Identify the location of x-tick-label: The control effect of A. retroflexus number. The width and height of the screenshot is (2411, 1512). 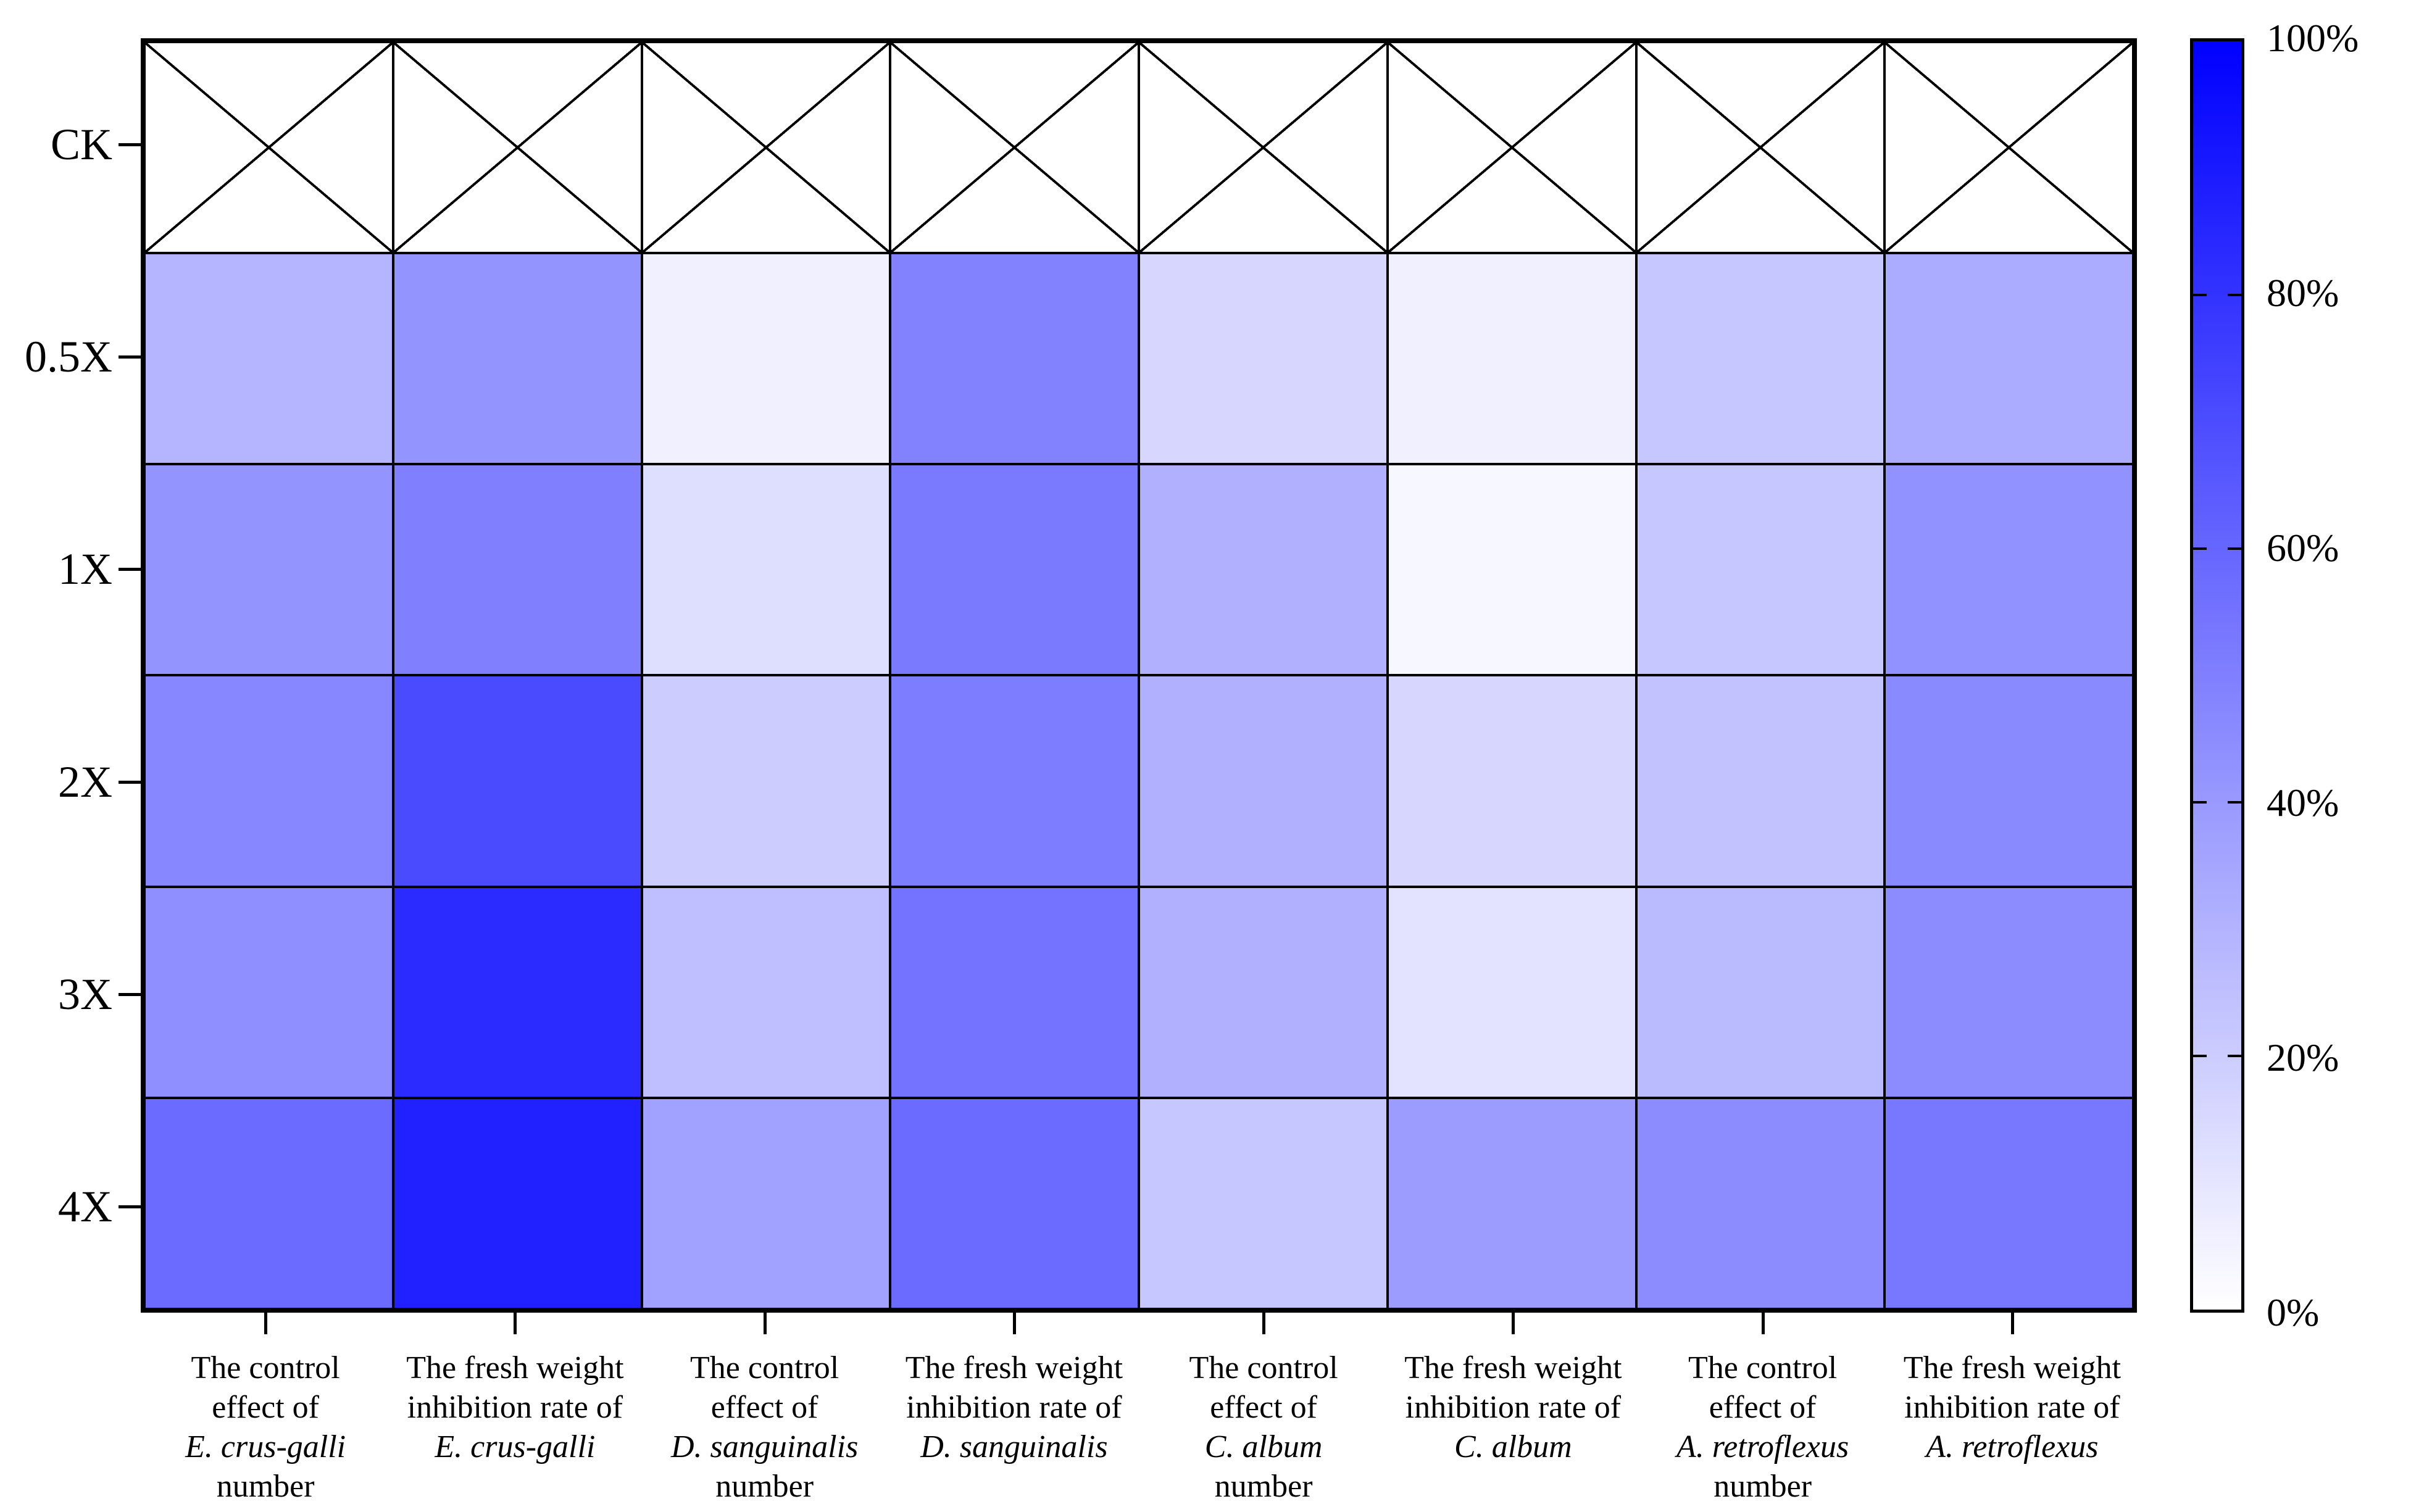
(1763, 1427).